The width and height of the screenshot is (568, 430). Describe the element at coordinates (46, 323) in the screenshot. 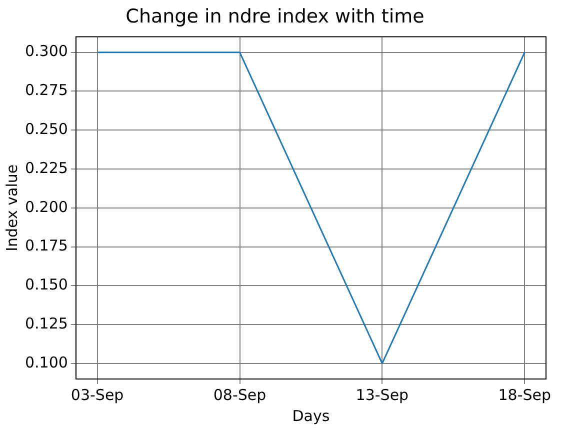

I see `y-tick-label: 0.125` at that location.